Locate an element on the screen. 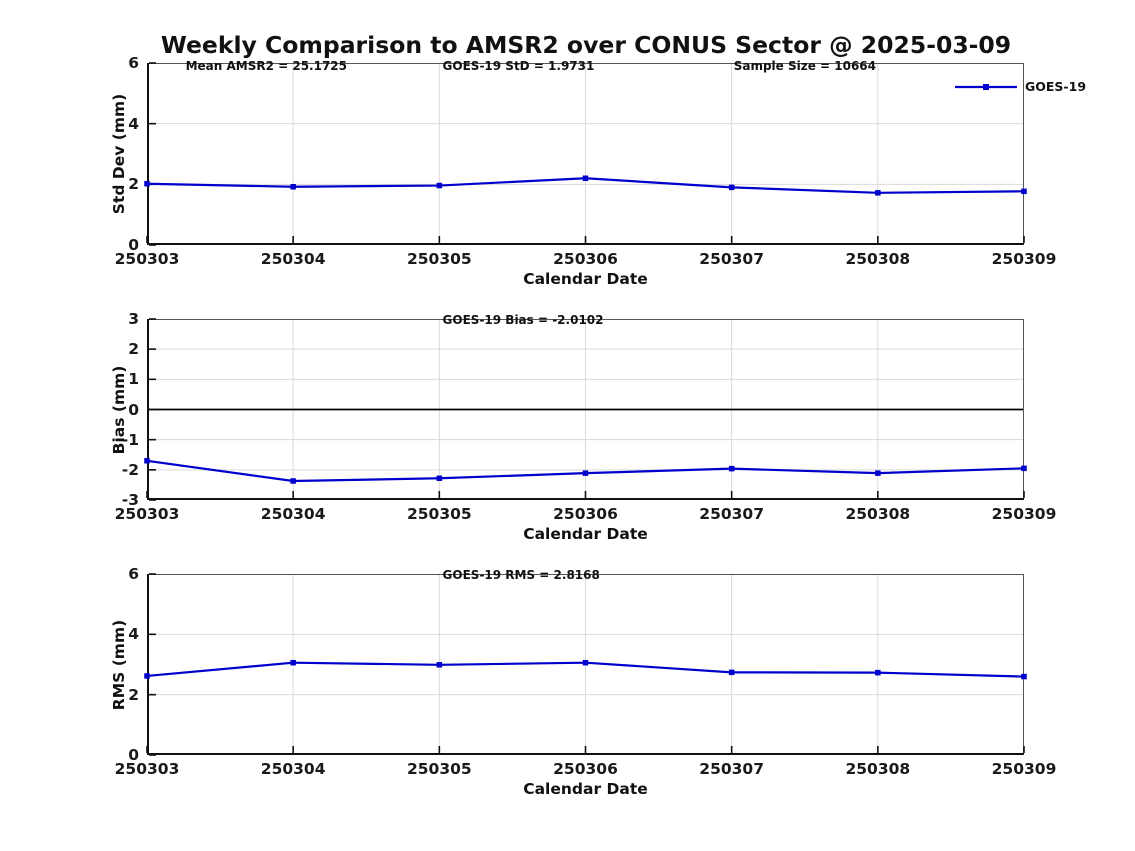 The width and height of the screenshot is (1135, 851). y-tick-label: -3 is located at coordinates (130, 500).